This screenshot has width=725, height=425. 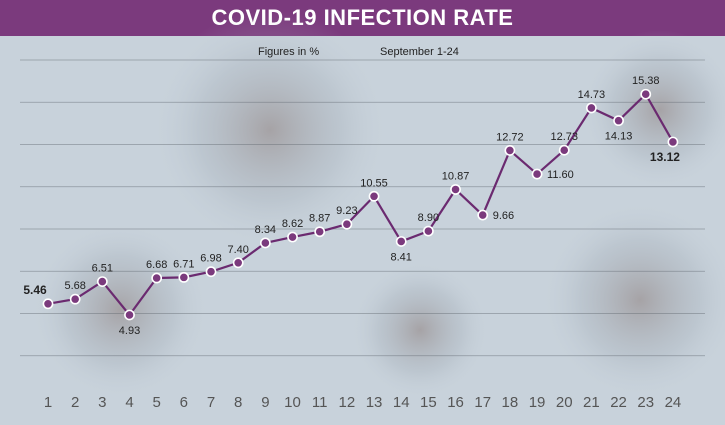 I want to click on x-tick-label: 3, so click(x=102, y=402).